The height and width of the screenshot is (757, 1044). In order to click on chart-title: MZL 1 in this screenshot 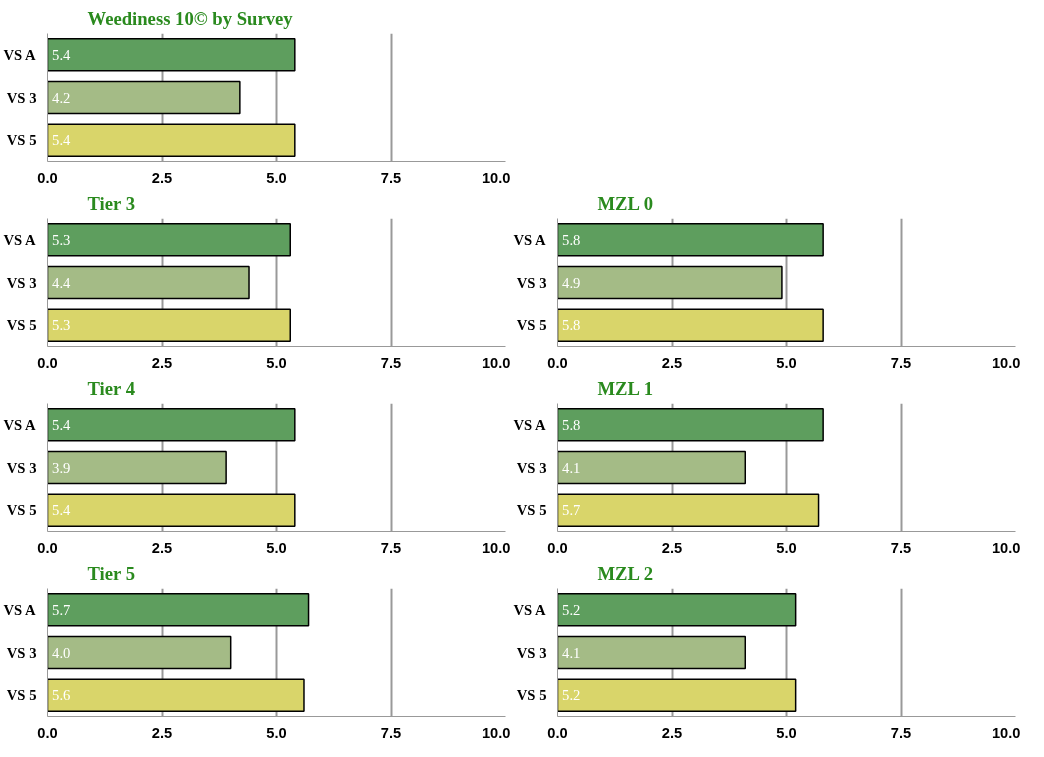, I will do `click(625, 388)`.